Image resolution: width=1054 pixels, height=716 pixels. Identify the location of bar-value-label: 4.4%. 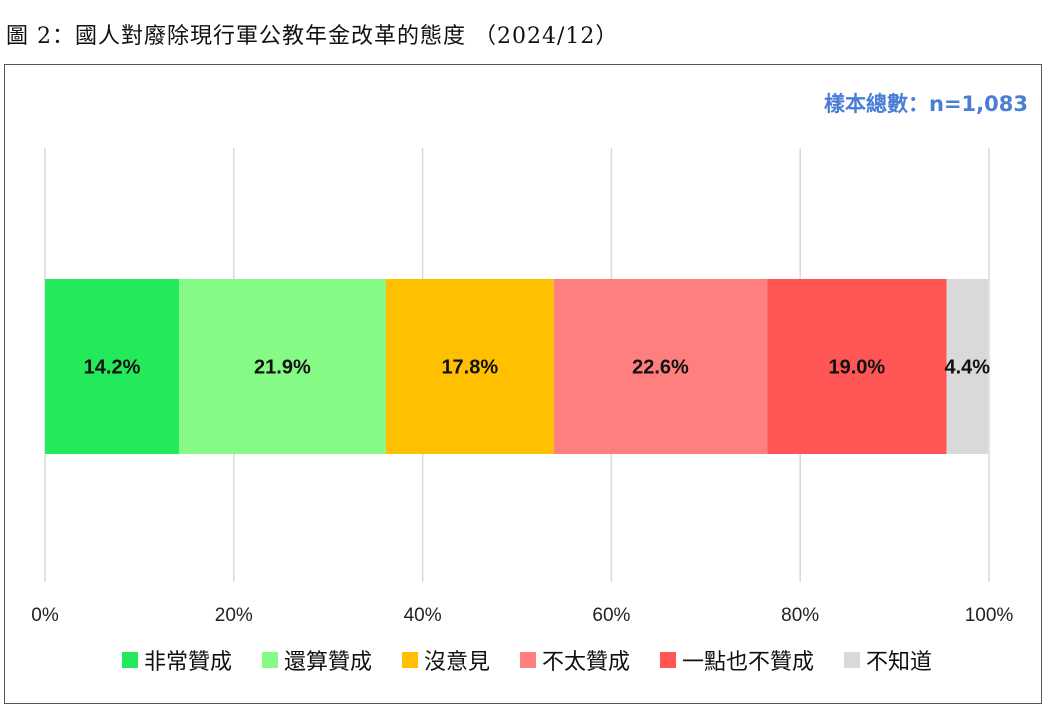
(967, 368).